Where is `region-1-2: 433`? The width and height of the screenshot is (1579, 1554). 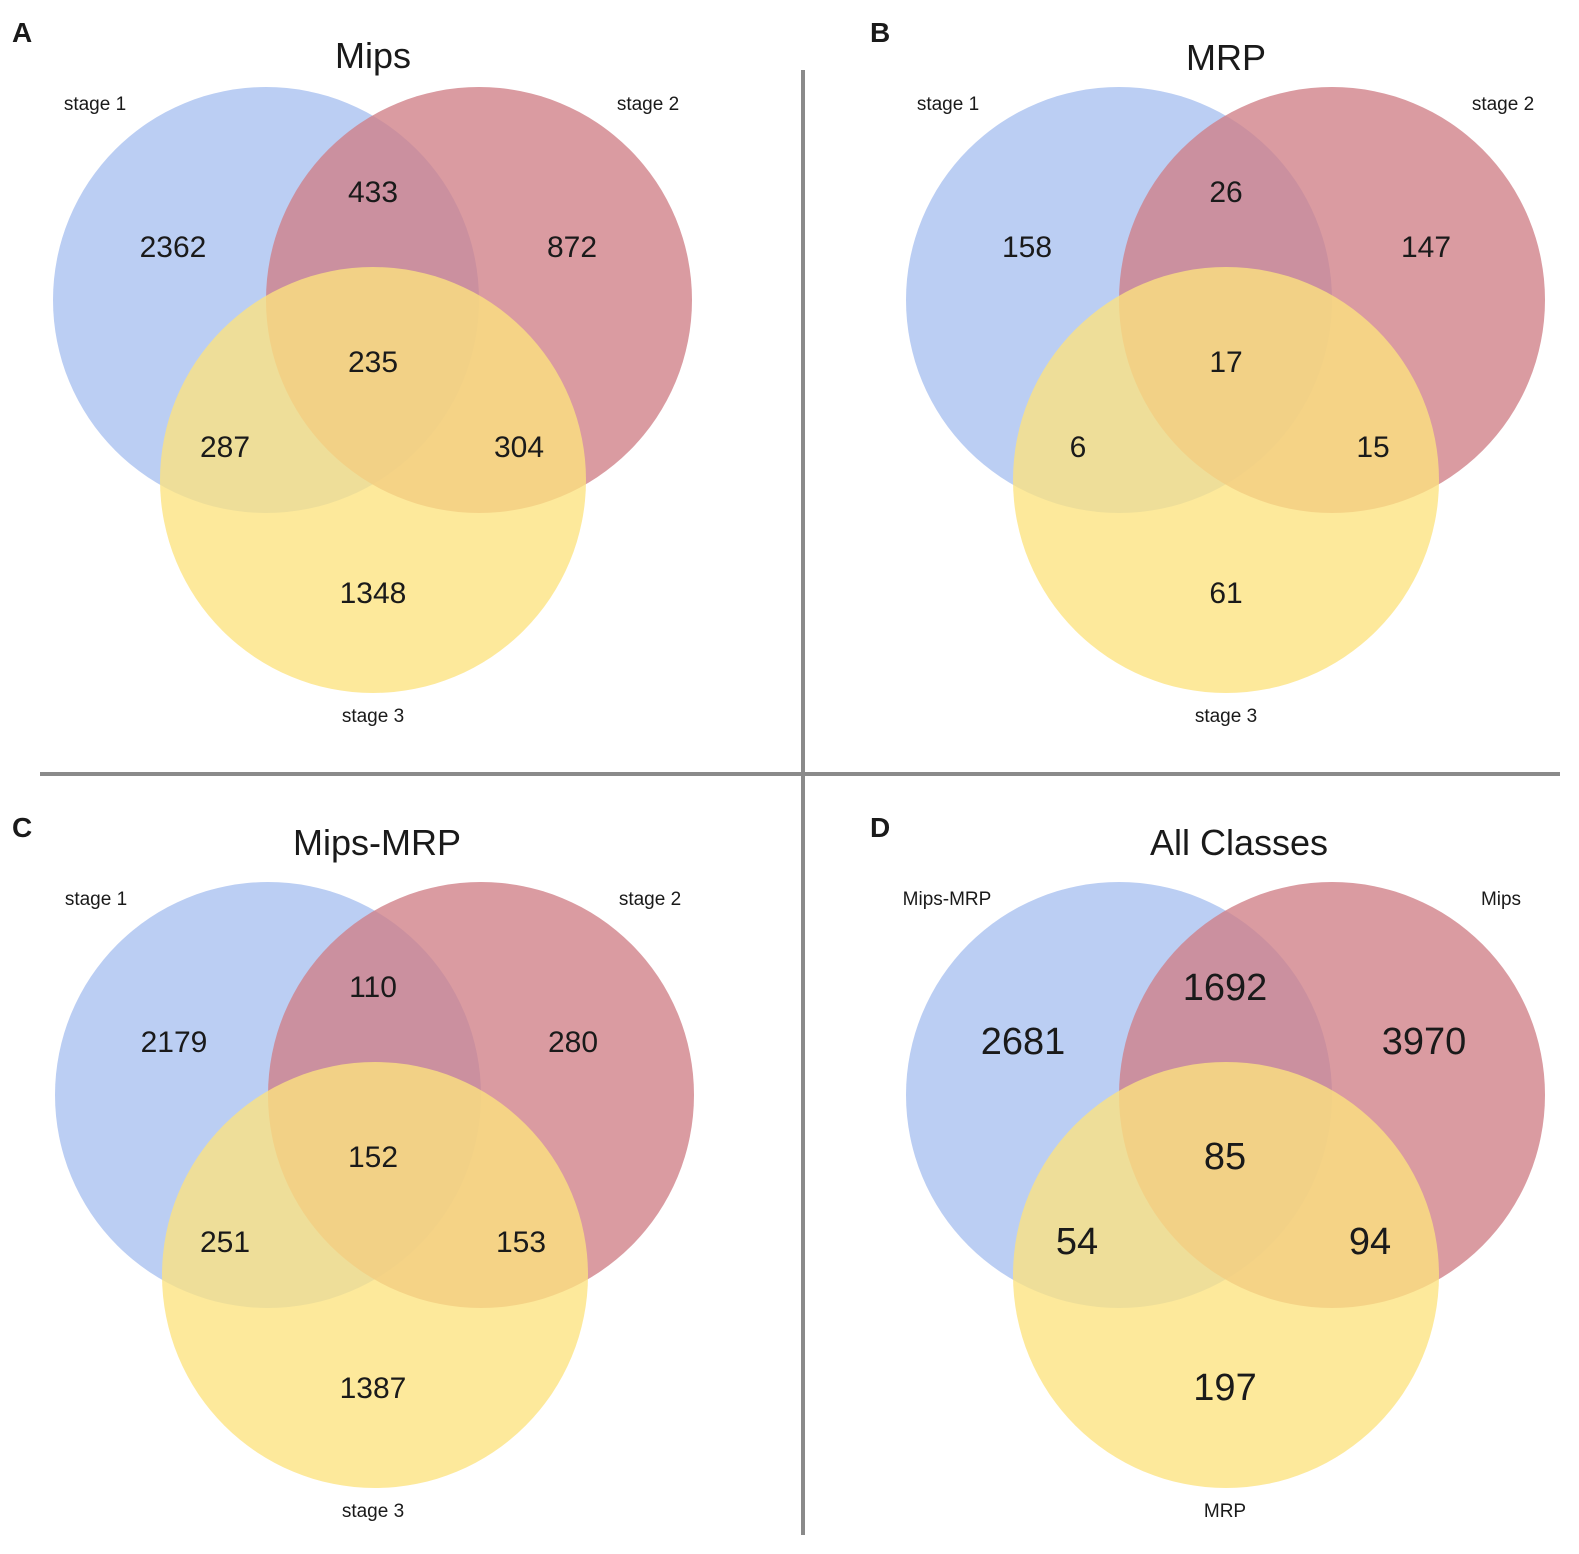
region-1-2: 433 is located at coordinates (373, 192).